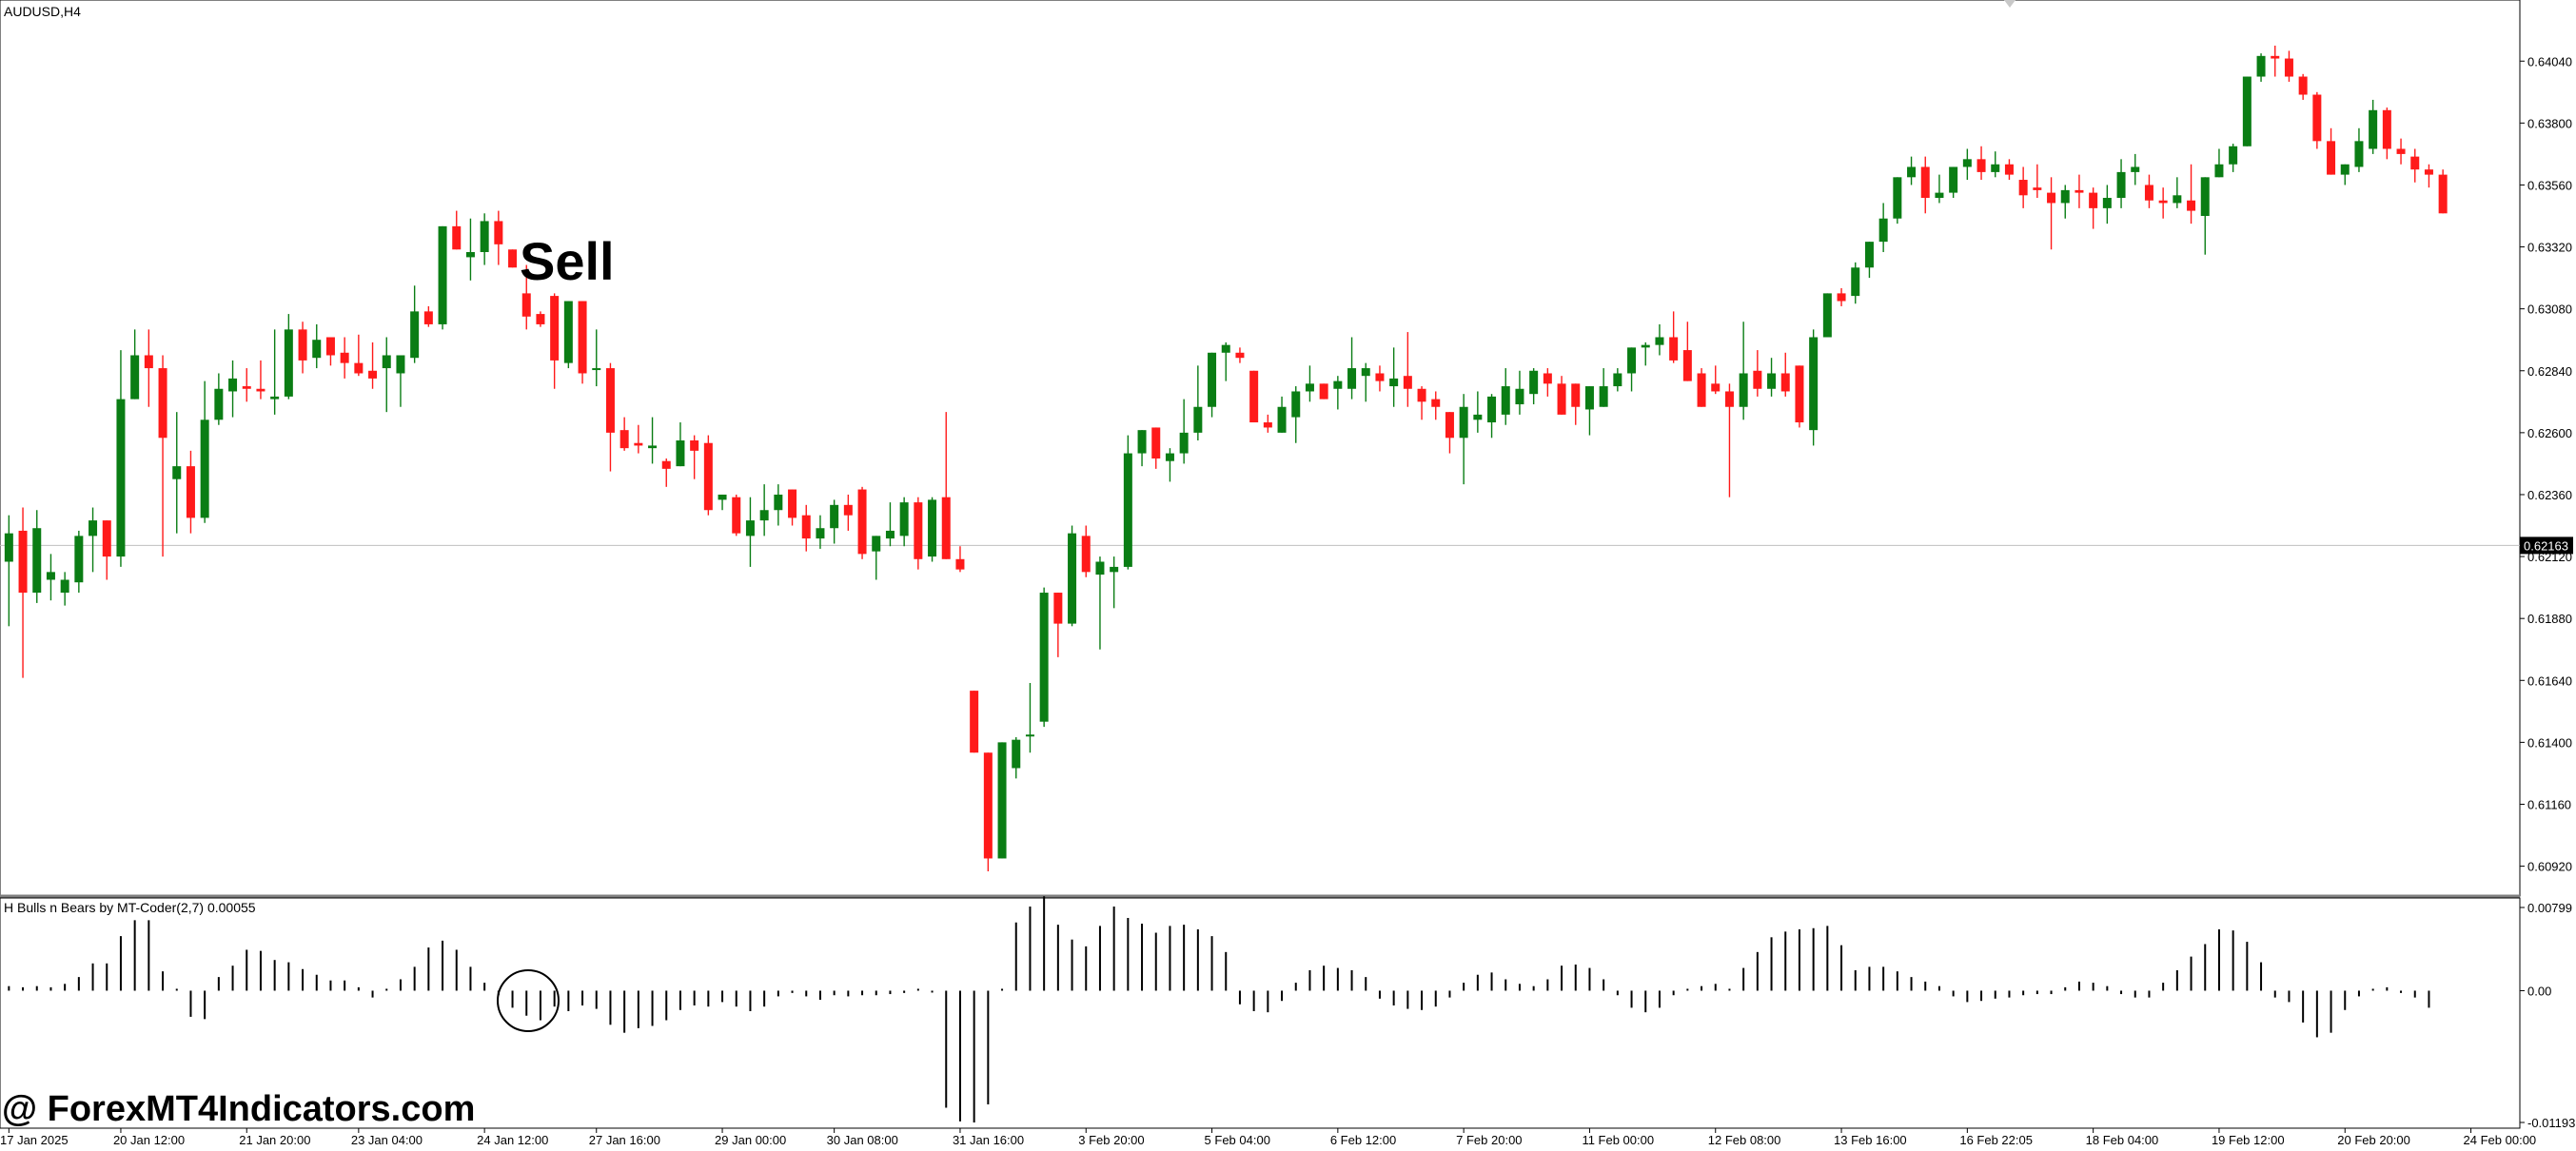 The image size is (2576, 1151). Describe the element at coordinates (2549, 185) in the screenshot. I see `price-tick-label: 0.63560` at that location.